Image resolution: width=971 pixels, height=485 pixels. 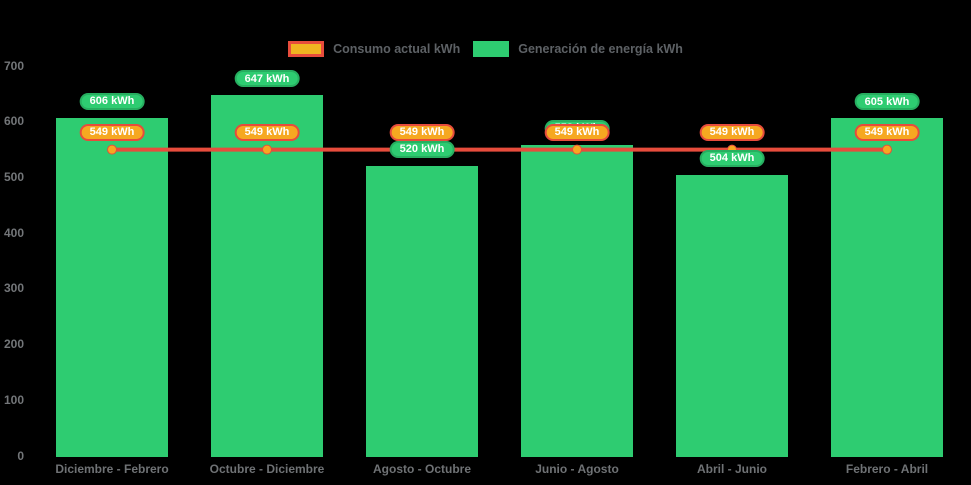 I want to click on y-axis-tick-label: 100, so click(x=13, y=399).